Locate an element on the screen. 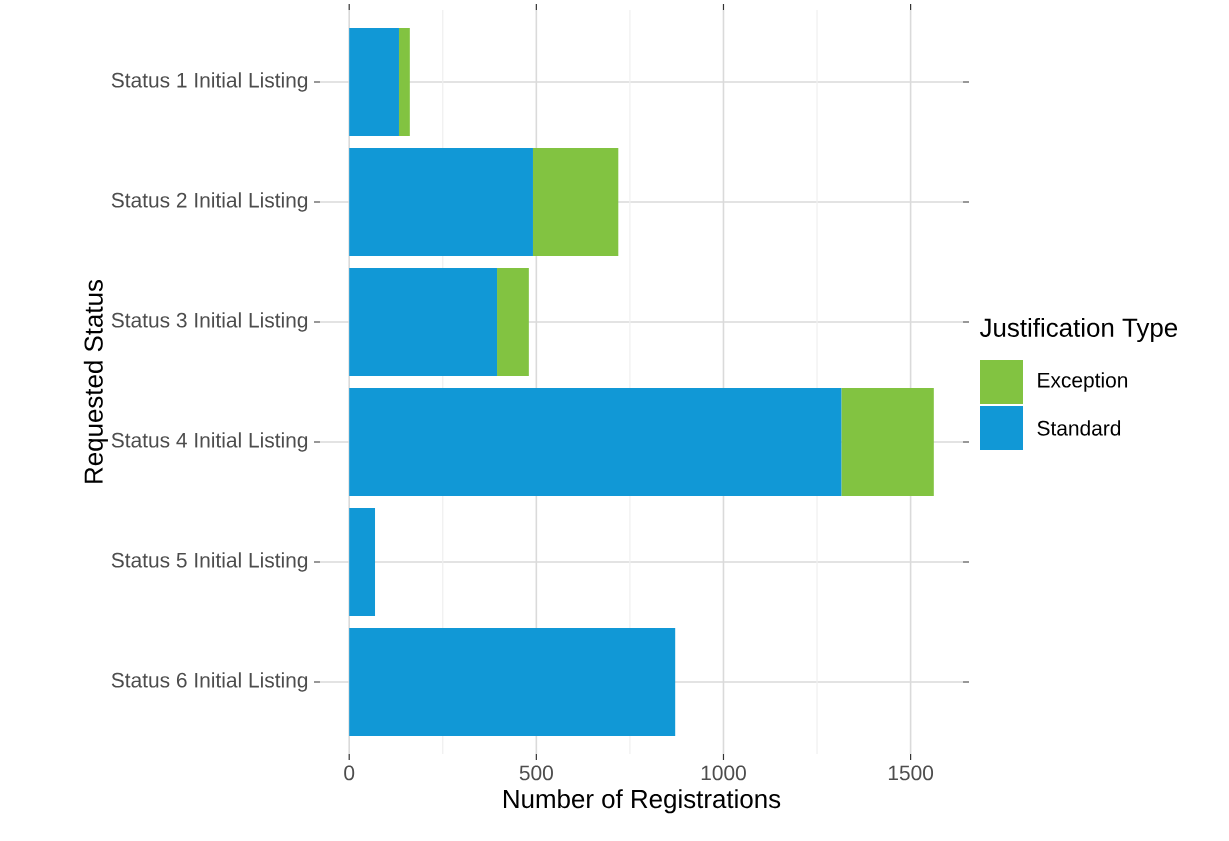 The height and width of the screenshot is (841, 1229). legend-title: Justification Type is located at coordinates (1078, 330).